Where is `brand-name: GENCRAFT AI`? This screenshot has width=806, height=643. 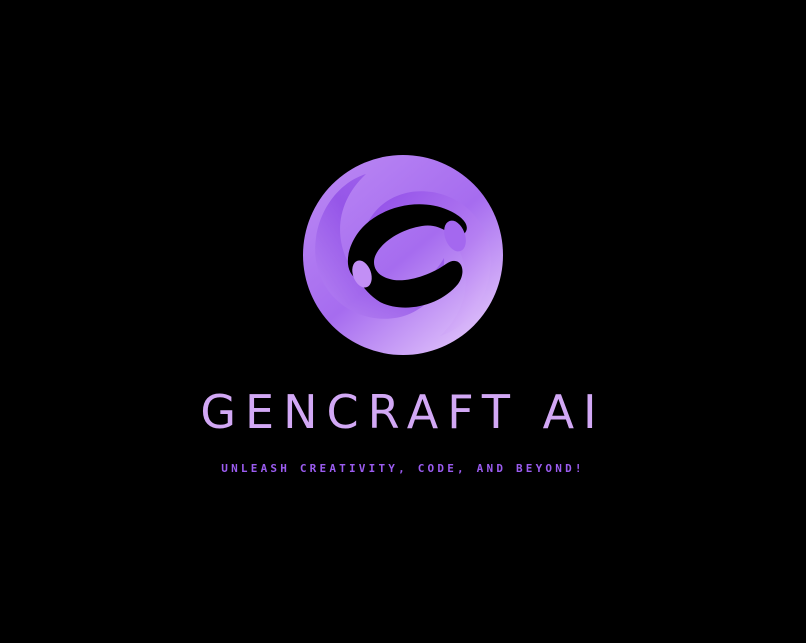
brand-name: GENCRAFT AI is located at coordinates (403, 412).